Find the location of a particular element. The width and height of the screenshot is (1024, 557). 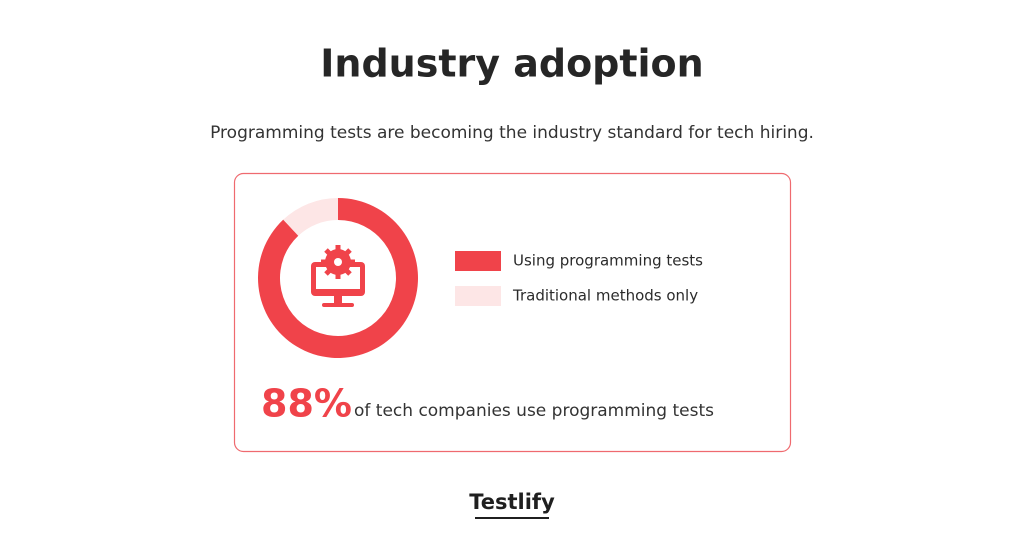

legend-label: Traditional methods only is located at coordinates (605, 296).